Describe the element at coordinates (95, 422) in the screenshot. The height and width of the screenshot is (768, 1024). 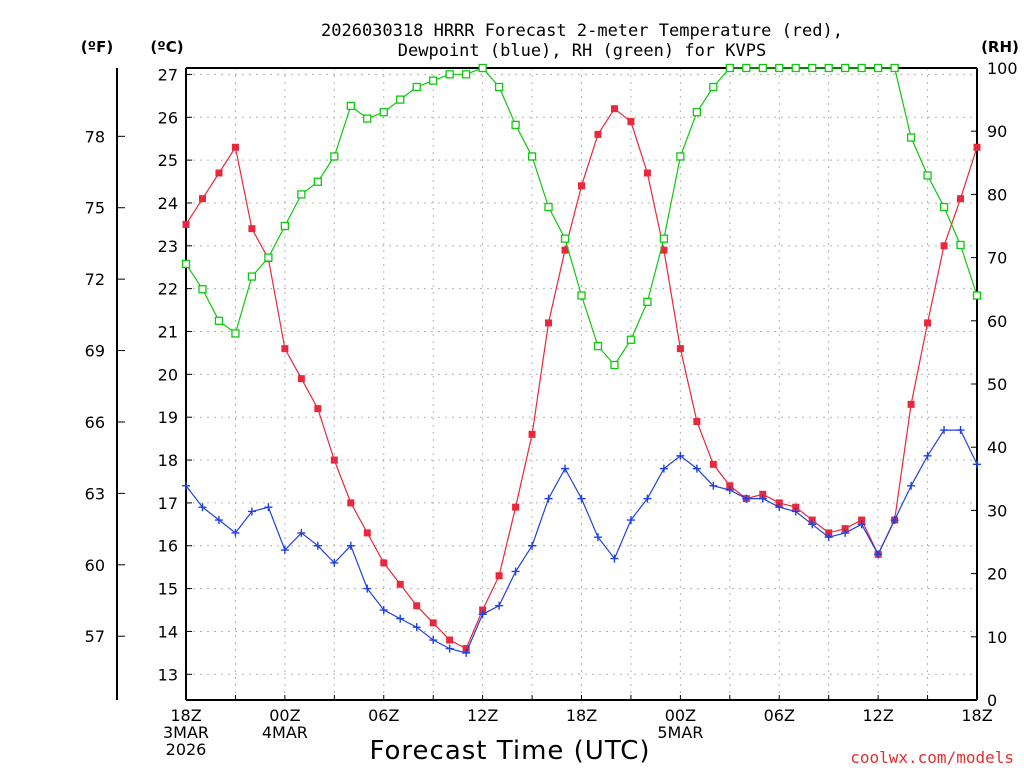
I see `fahrenheit-tick-label: 66` at that location.